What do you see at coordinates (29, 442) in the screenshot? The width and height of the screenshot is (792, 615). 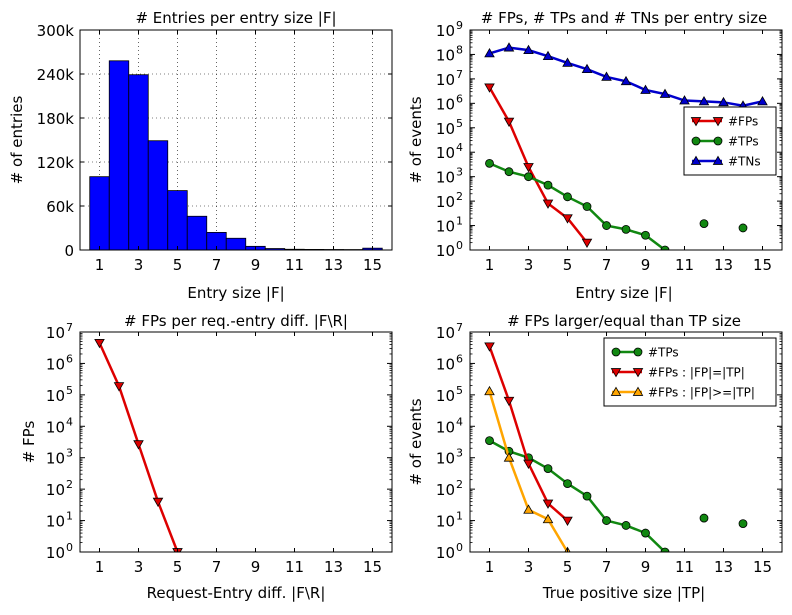 I see `y-axis-label: # FPs` at bounding box center [29, 442].